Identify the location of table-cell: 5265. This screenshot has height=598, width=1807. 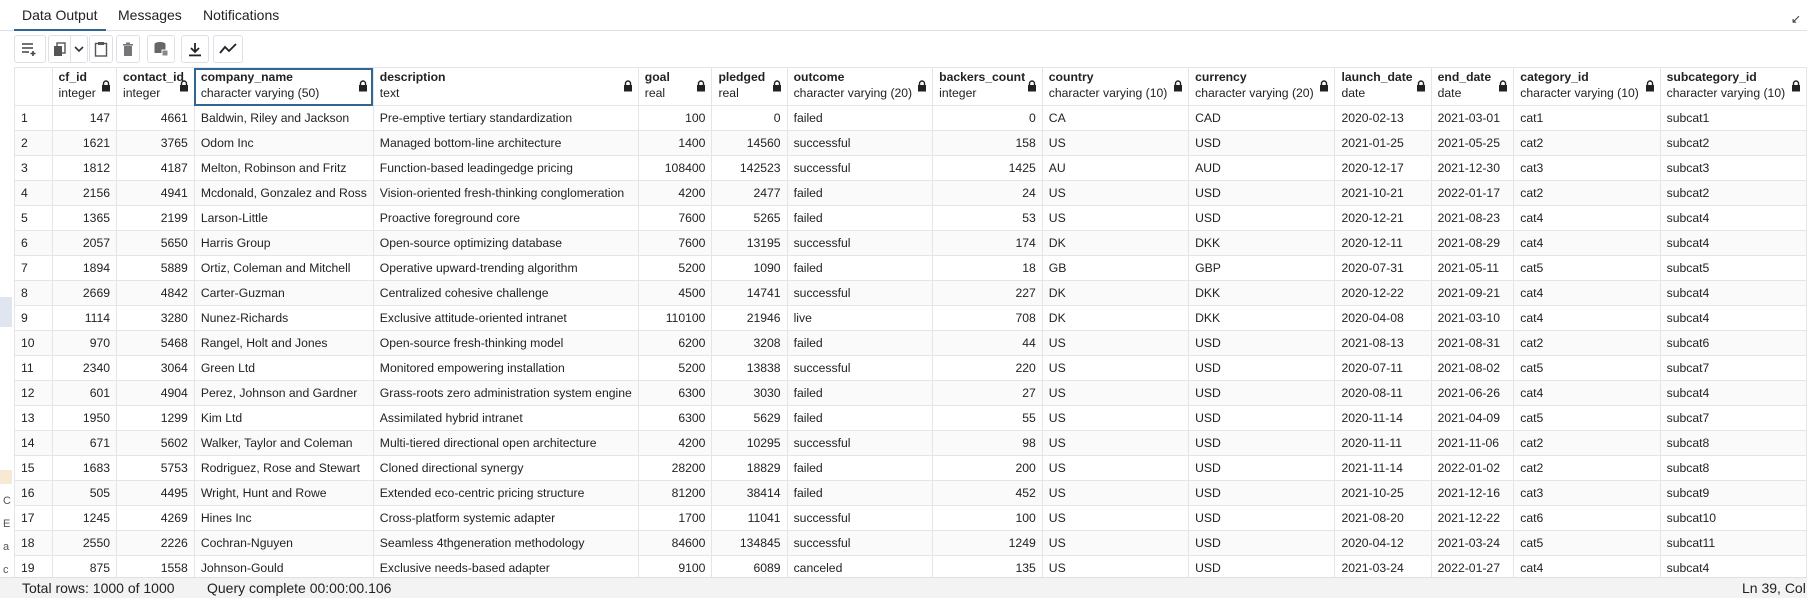
(749, 218).